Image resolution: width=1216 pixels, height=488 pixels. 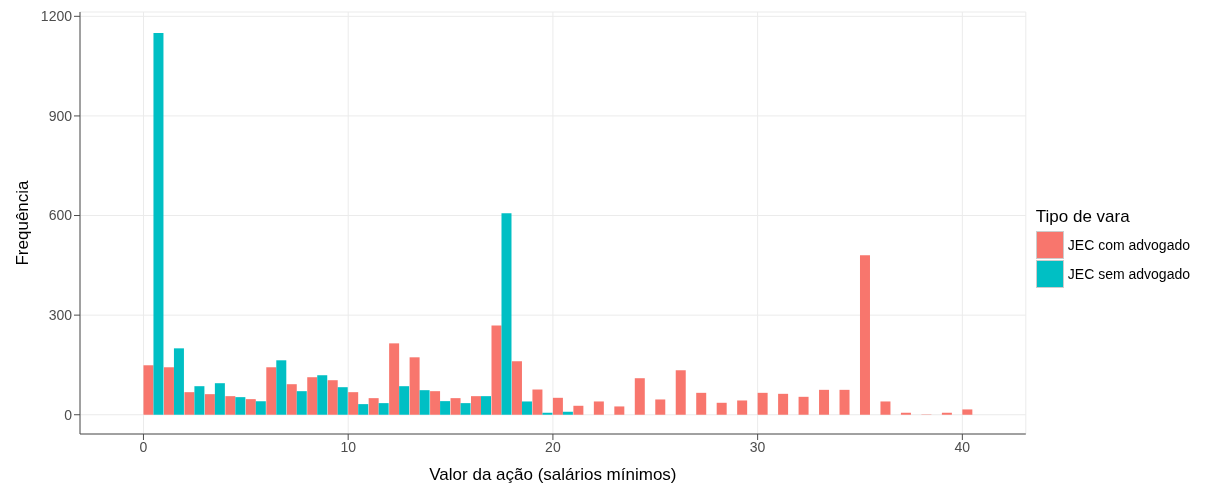 What do you see at coordinates (60, 115) in the screenshot?
I see `y-tick-label: 900` at bounding box center [60, 115].